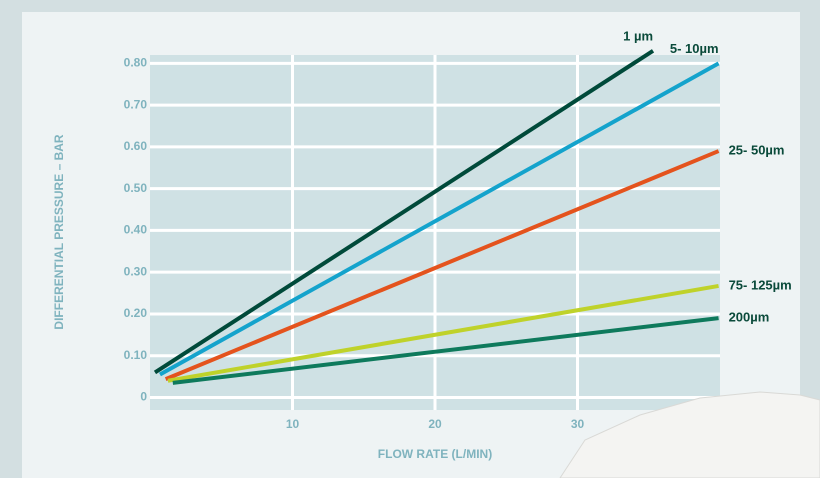 The image size is (820, 478). I want to click on y-axis-title: DIFFERENTIAL PRESSURE – BAR, so click(59, 231).